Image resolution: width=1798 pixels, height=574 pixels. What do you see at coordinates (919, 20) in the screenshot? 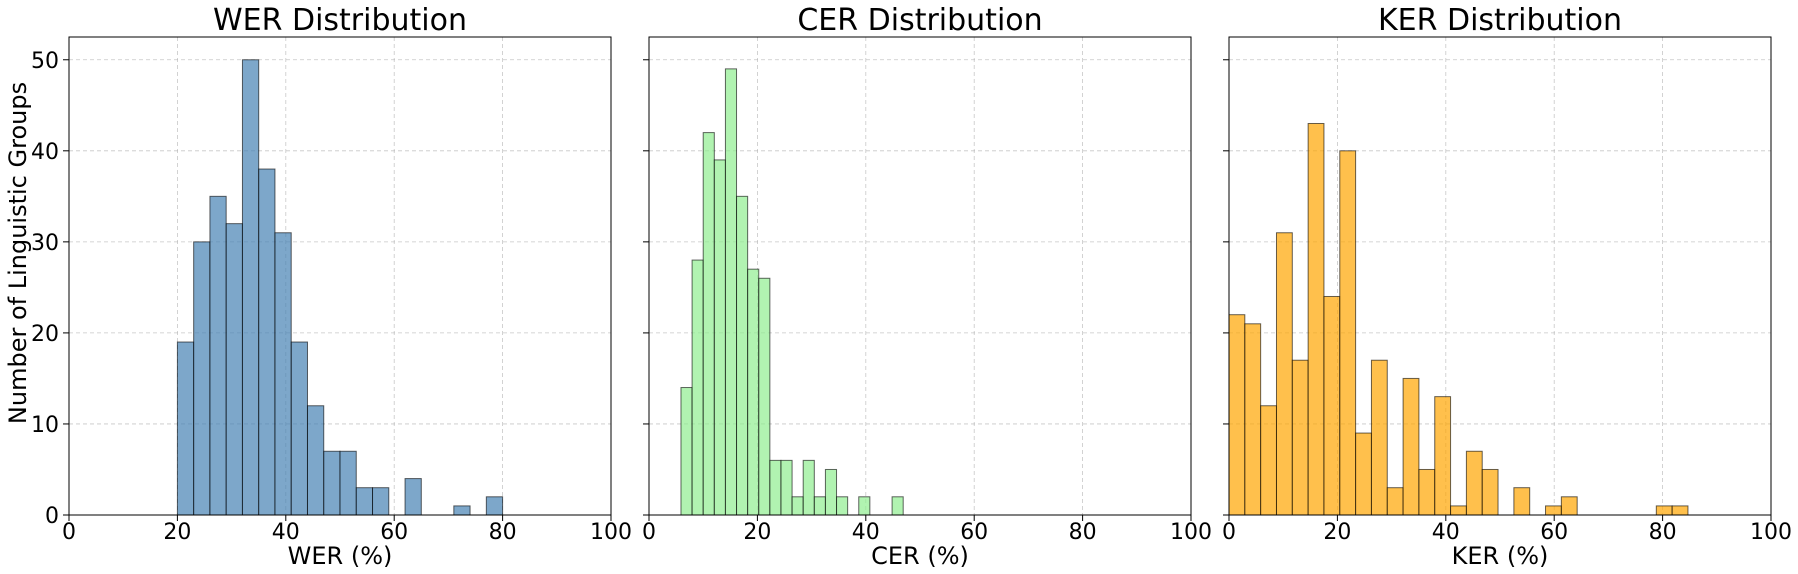
I see `panel-cer-title: CER Distribution` at bounding box center [919, 20].